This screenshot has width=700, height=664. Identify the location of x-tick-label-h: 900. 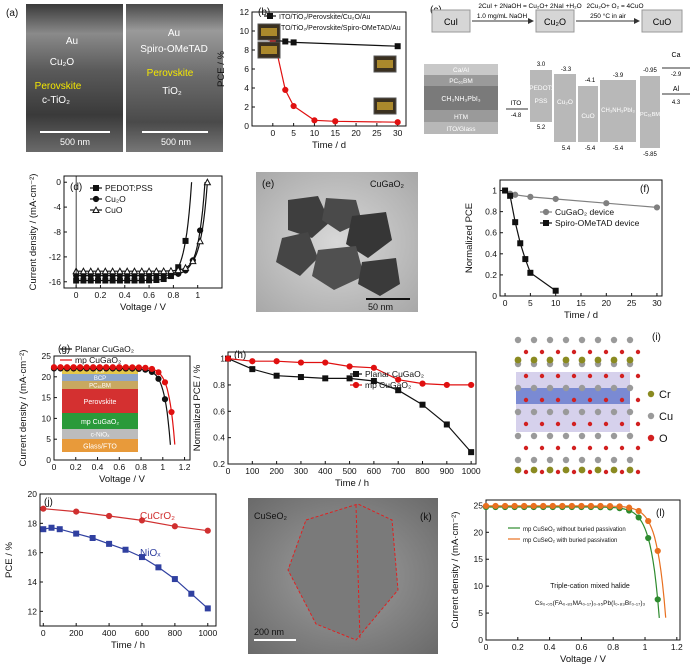
(447, 471).